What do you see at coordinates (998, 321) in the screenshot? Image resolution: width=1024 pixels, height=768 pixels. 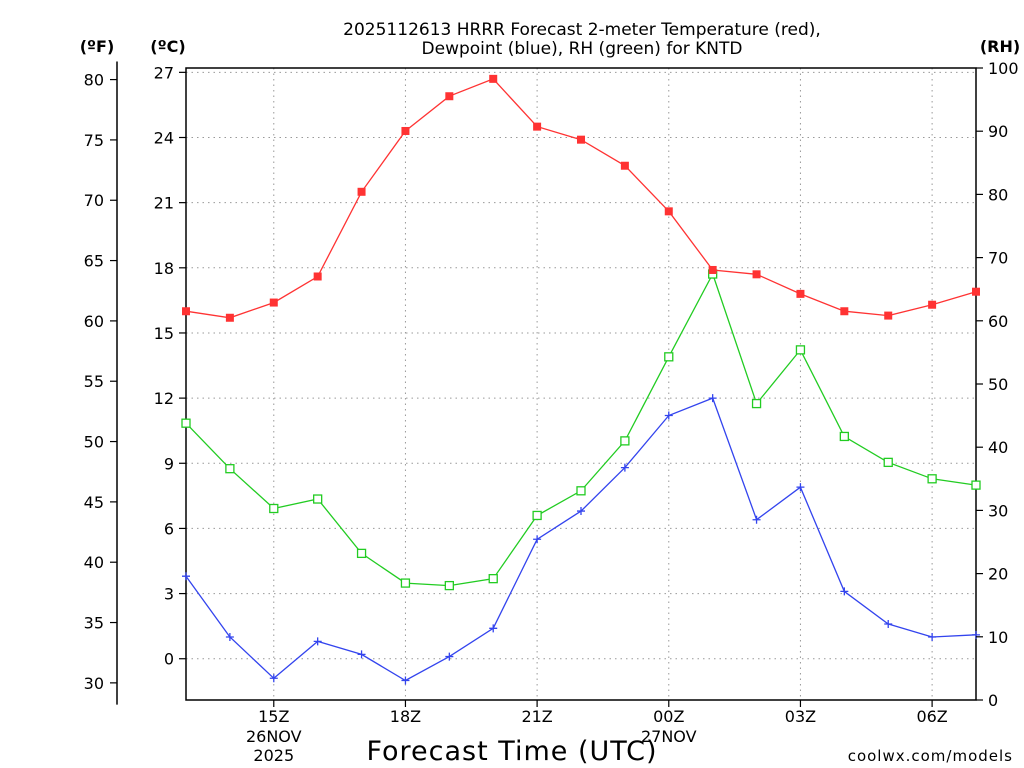 I see `rh-tick-label: 60` at bounding box center [998, 321].